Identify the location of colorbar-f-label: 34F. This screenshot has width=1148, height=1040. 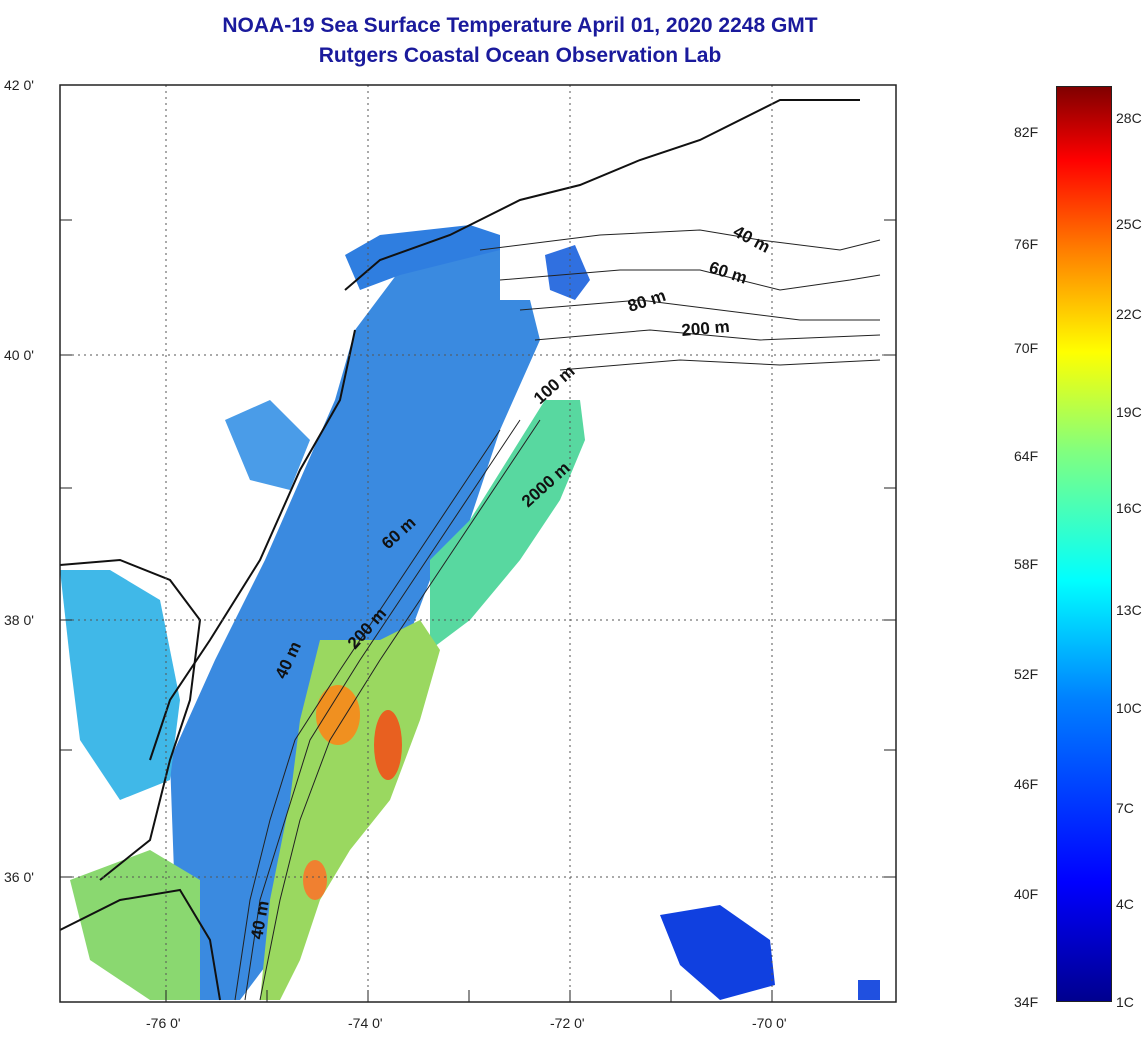
(1026, 1002).